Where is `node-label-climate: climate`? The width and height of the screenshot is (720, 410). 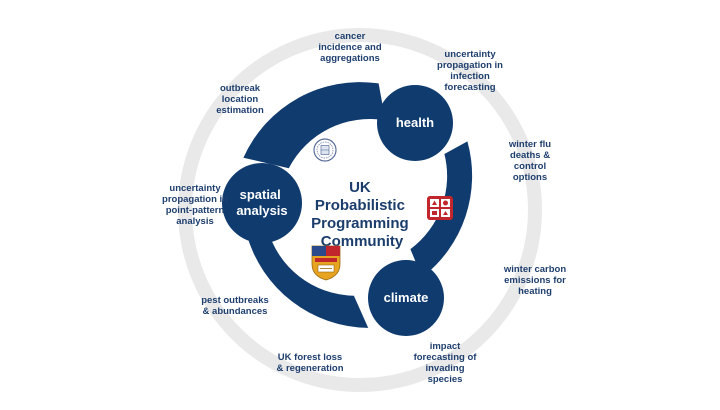
node-label-climate: climate is located at coordinates (406, 297).